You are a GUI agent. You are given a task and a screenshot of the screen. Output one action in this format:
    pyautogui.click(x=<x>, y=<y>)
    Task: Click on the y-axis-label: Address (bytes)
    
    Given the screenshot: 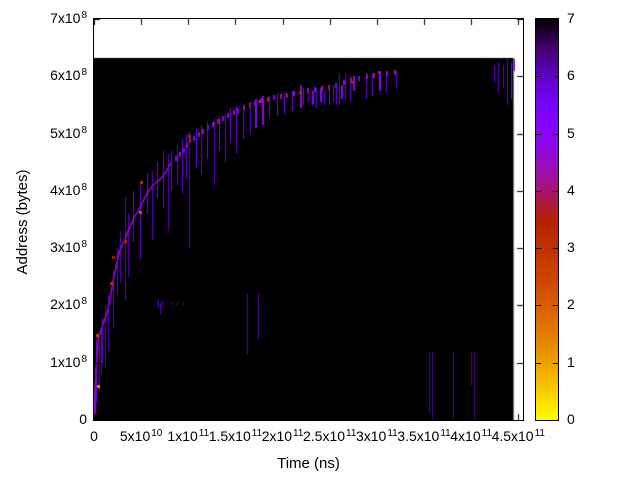 What is the action you would take?
    pyautogui.click(x=22, y=222)
    